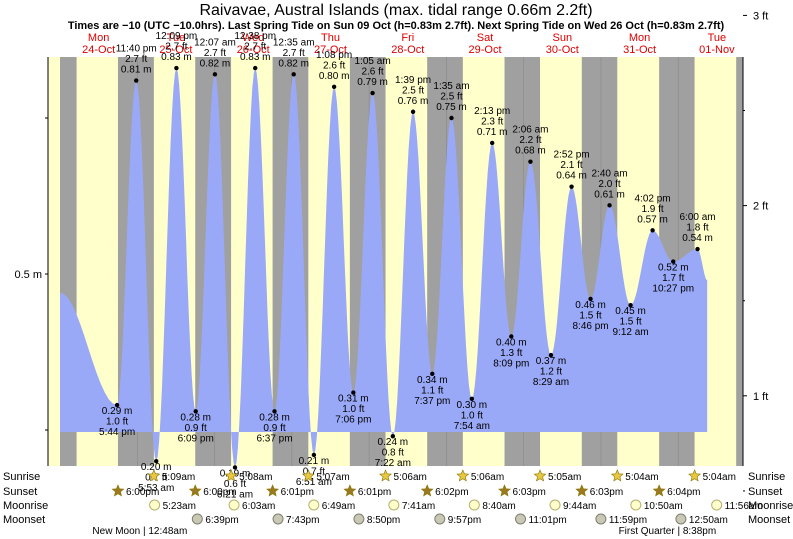 This screenshot has height=539, width=793. I want to click on day-date: 30-Oct, so click(562, 50).